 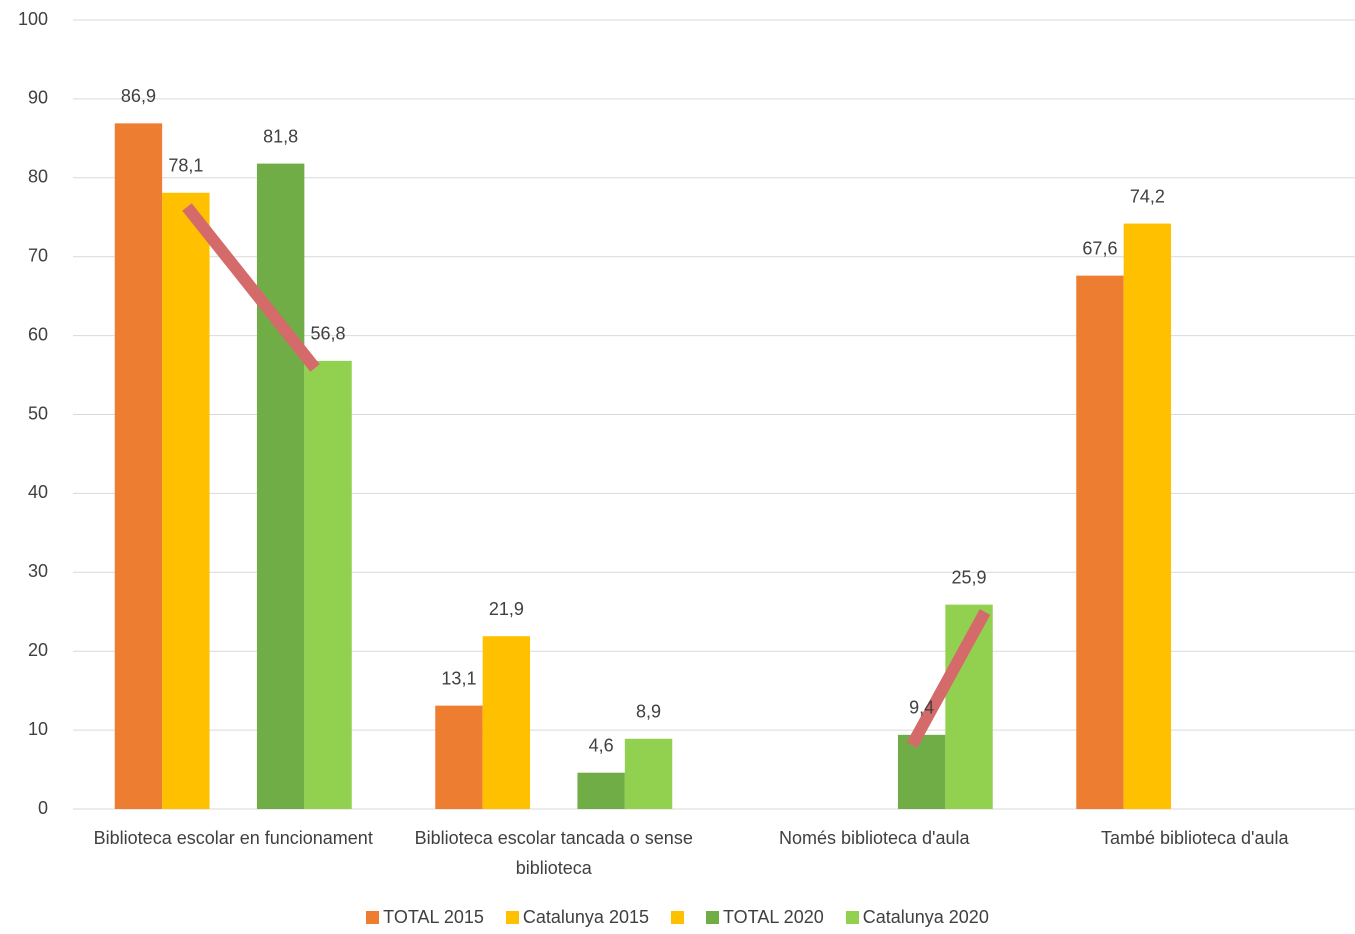 What do you see at coordinates (458, 678) in the screenshot?
I see `data-label: 13,1` at bounding box center [458, 678].